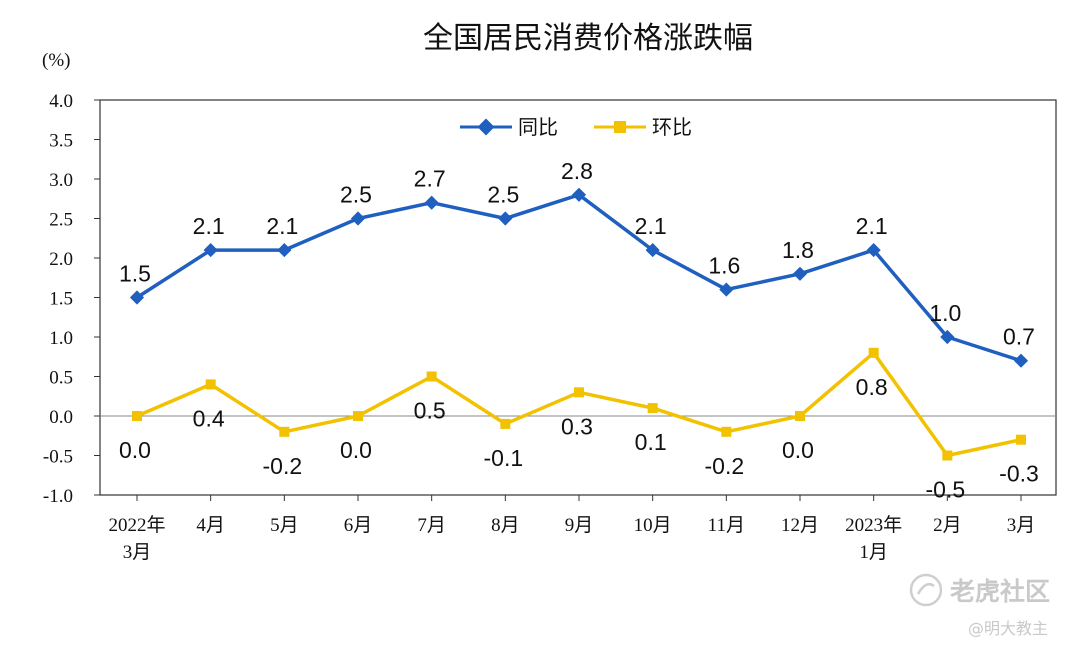  What do you see at coordinates (505, 525) in the screenshot?
I see `x-tick-label: 8月` at bounding box center [505, 525].